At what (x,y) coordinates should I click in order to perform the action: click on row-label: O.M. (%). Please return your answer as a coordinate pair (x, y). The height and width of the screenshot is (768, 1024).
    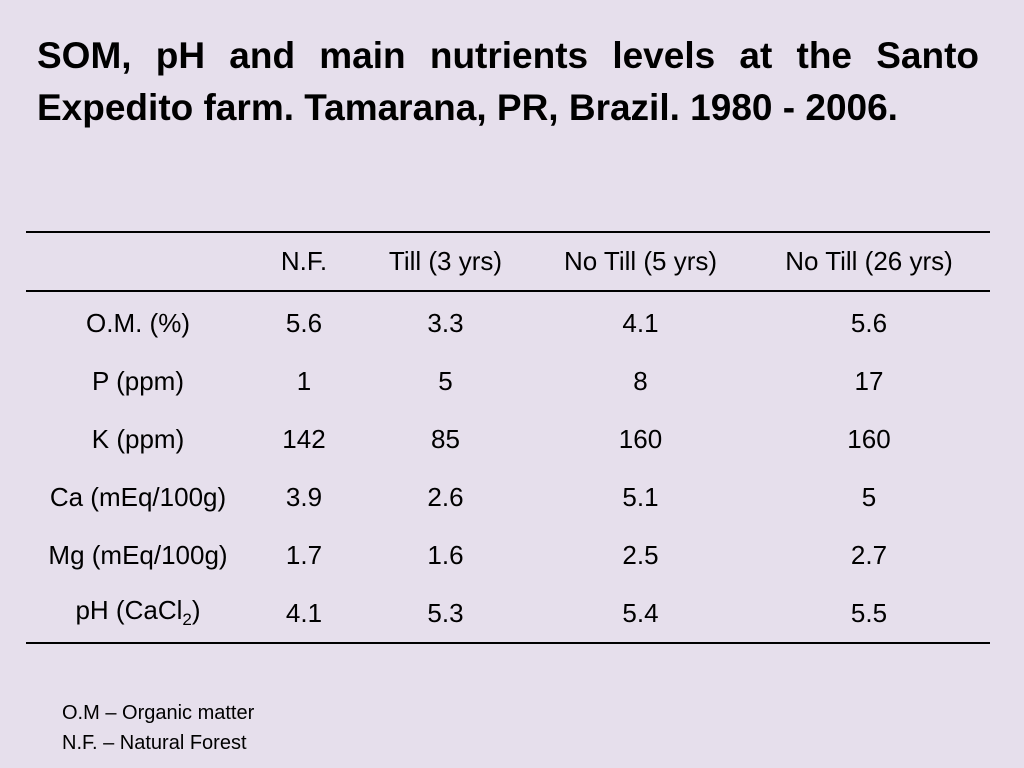
    Looking at the image, I should click on (138, 322).